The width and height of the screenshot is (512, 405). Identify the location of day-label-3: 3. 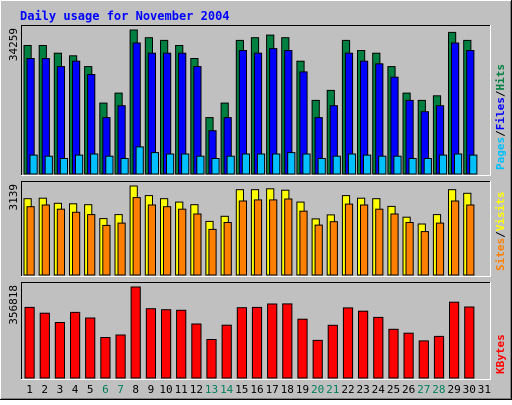
(60, 389).